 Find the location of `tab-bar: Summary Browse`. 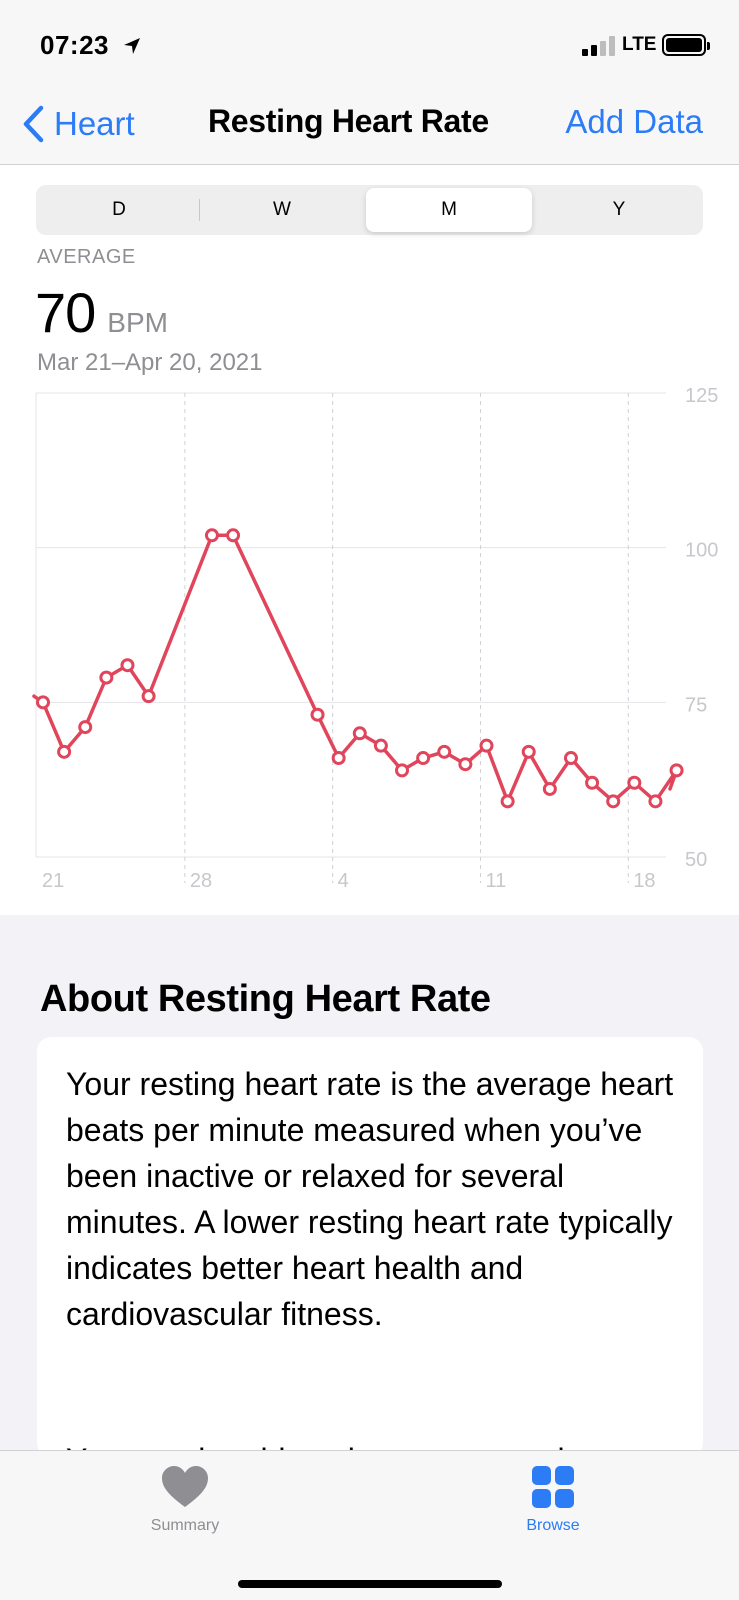

tab-bar: Summary Browse is located at coordinates (369, 1525).